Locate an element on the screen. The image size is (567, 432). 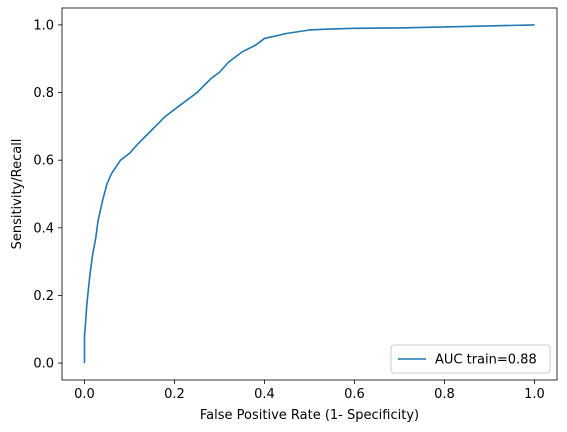
x-tick-label: 0.4 is located at coordinates (264, 394).